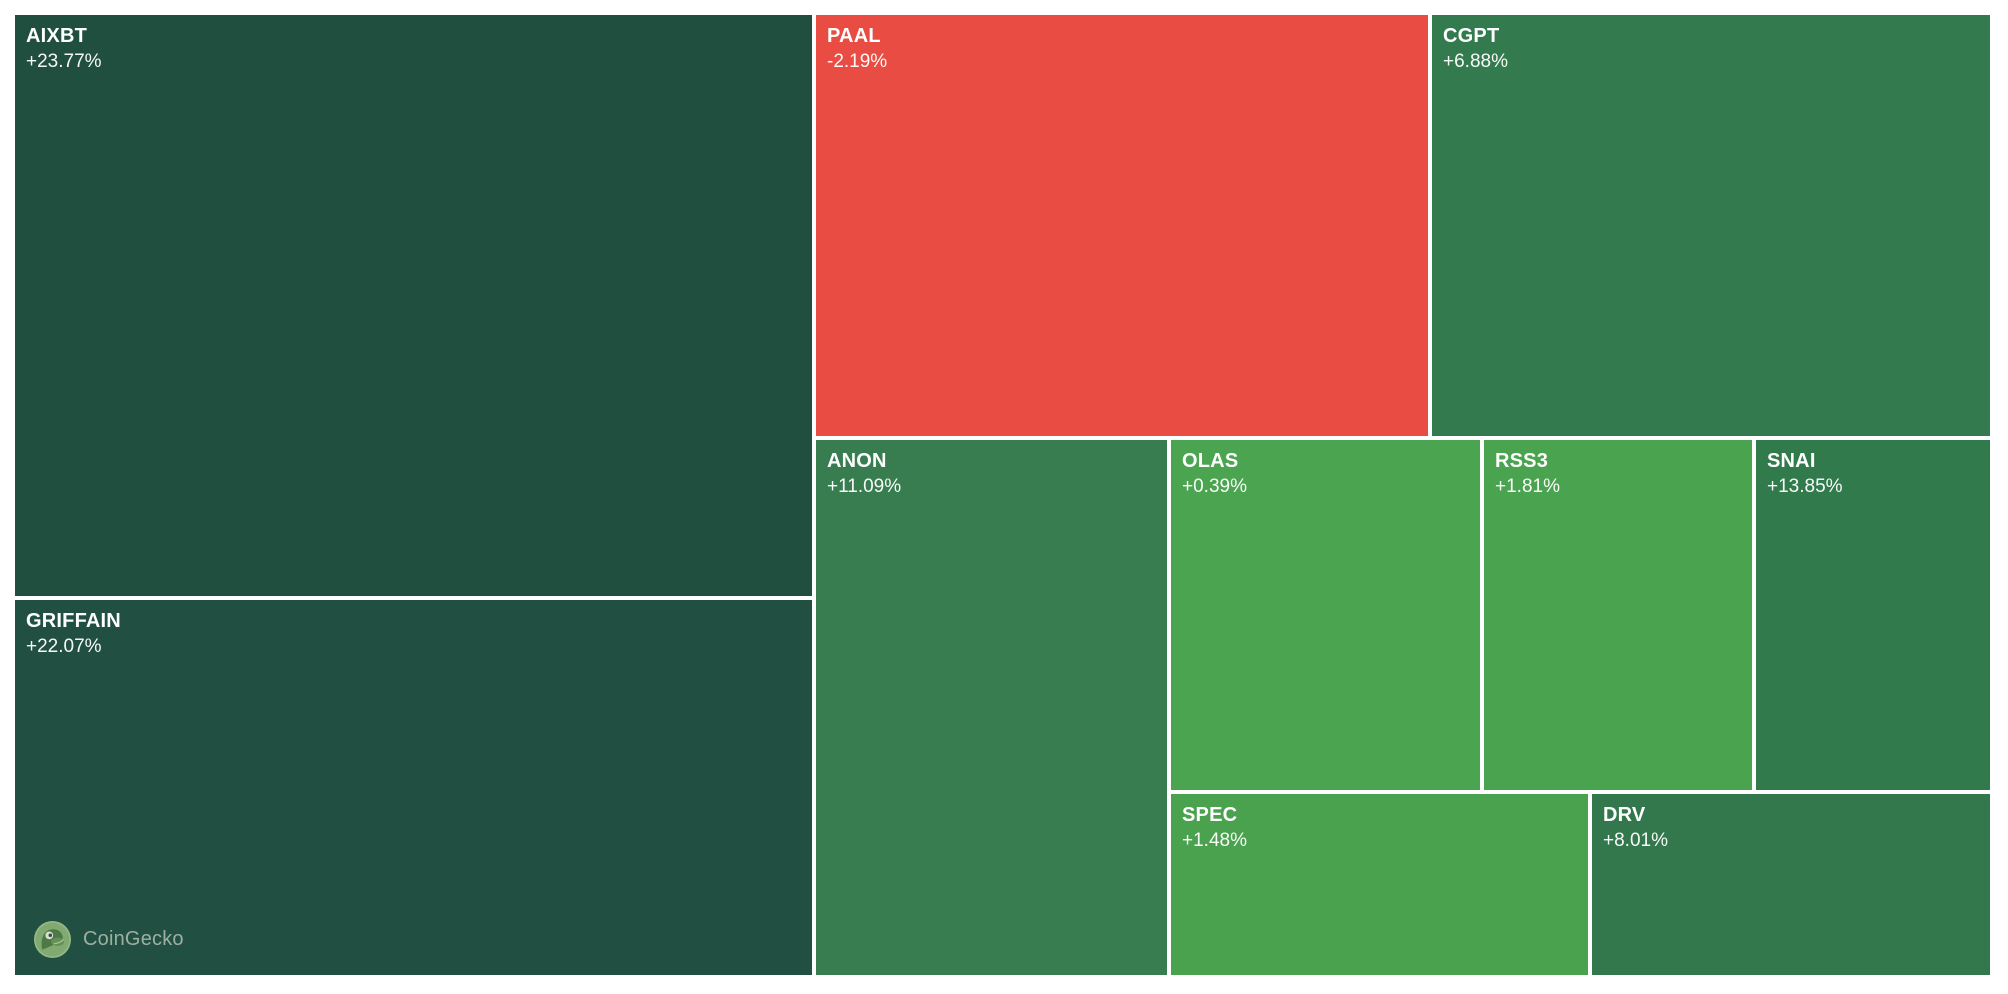 The width and height of the screenshot is (2008, 994). I want to click on treemap-tile-anon: ANON +11.09%, so click(991, 707).